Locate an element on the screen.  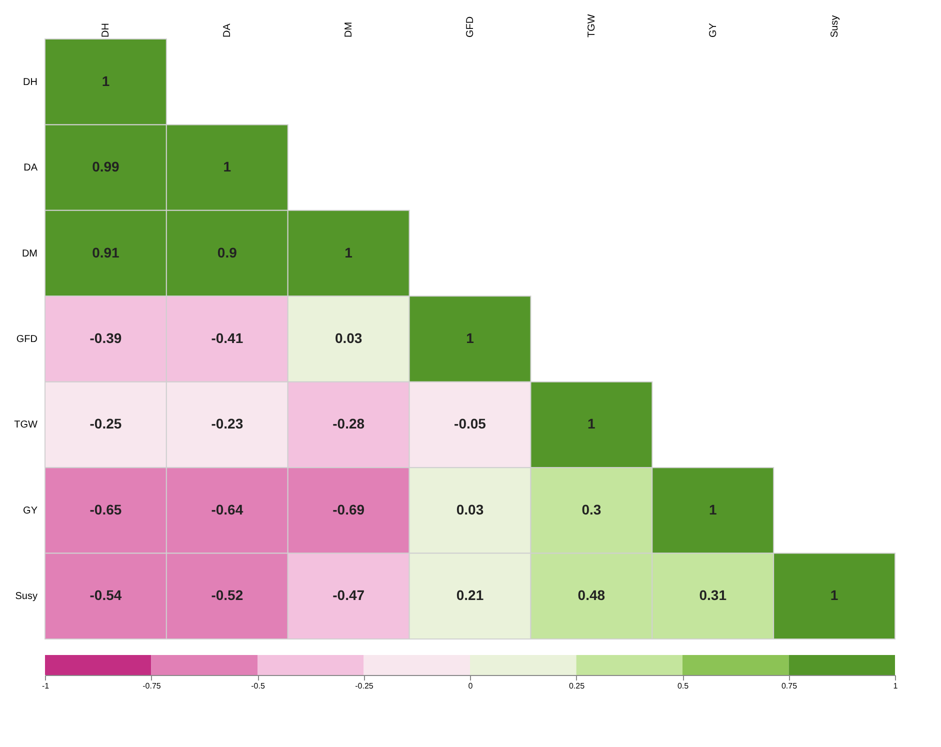
data-label: 0.9 is located at coordinates (227, 252).